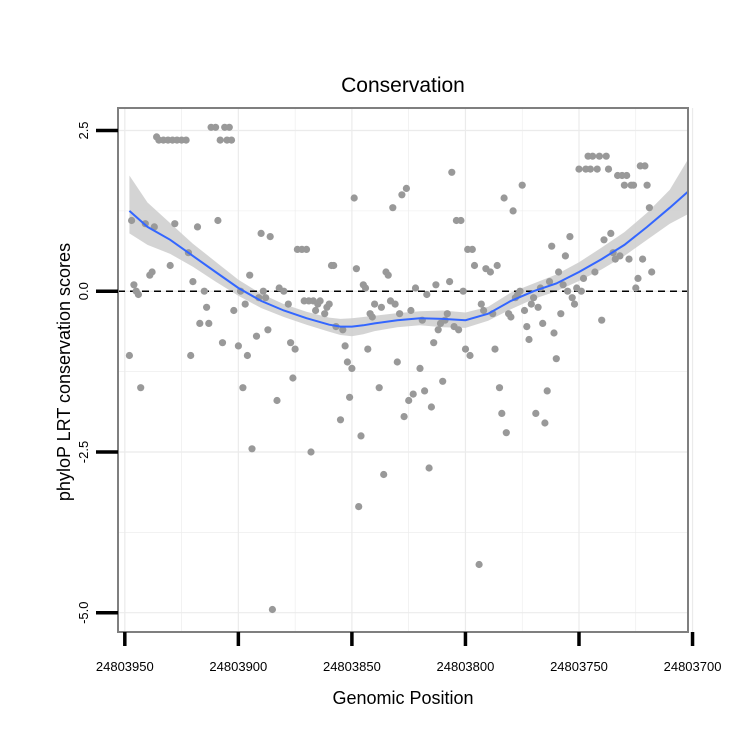  I want to click on x-tick-label: 24803900, so click(238, 666).